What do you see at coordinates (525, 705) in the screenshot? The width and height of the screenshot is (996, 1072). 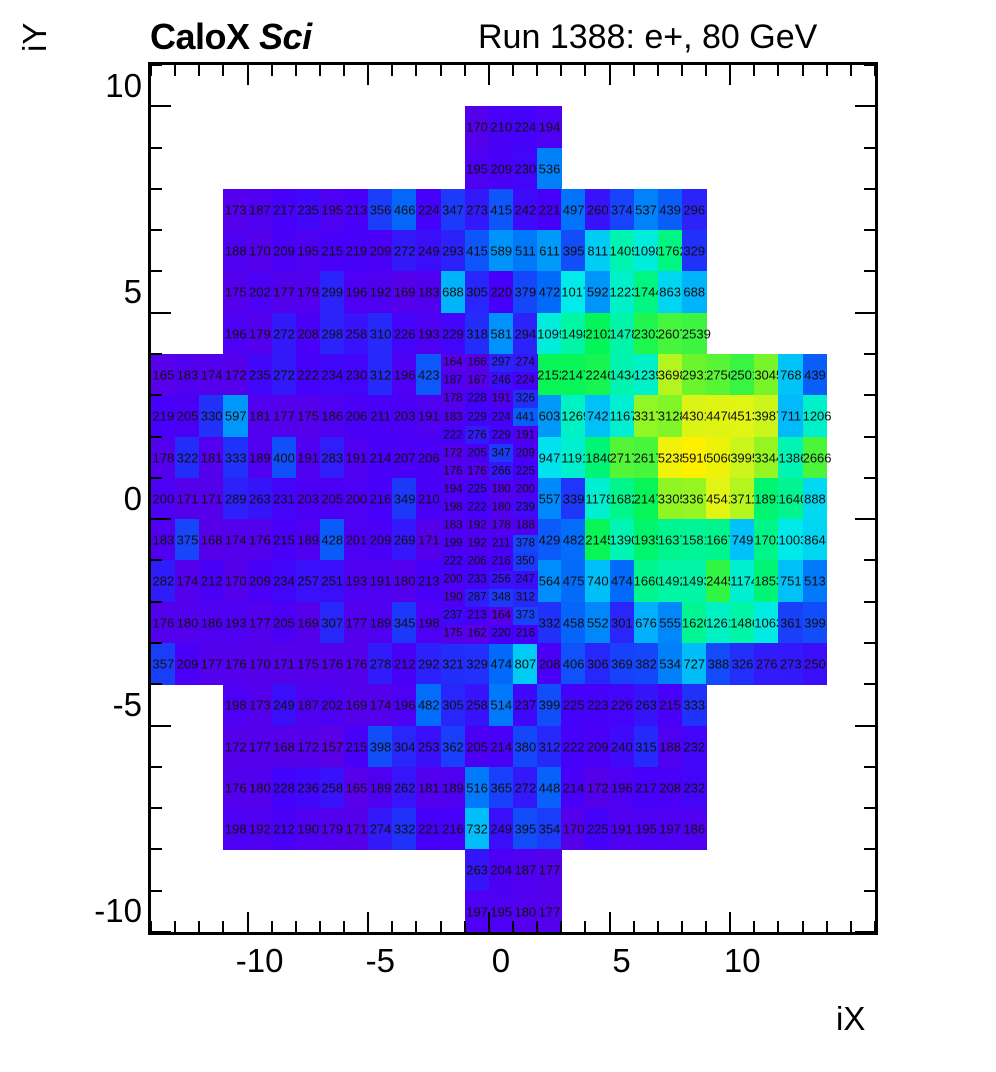 I see `cell-value: 237` at bounding box center [525, 705].